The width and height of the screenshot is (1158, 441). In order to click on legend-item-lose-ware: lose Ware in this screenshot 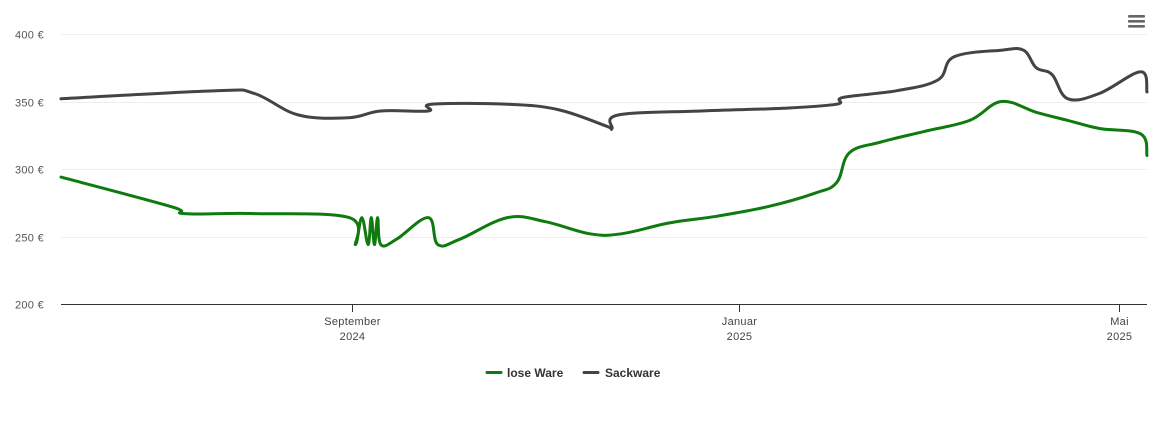, I will do `click(524, 373)`.